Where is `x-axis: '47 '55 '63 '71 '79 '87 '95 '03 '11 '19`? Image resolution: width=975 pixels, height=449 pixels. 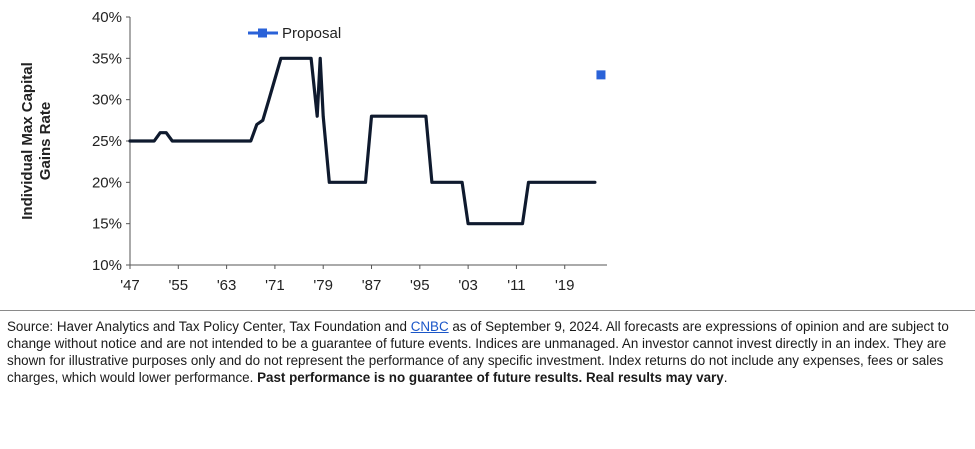
x-axis: '47 '55 '63 '71 '79 '87 '95 '03 '11 '19 is located at coordinates (363, 279).